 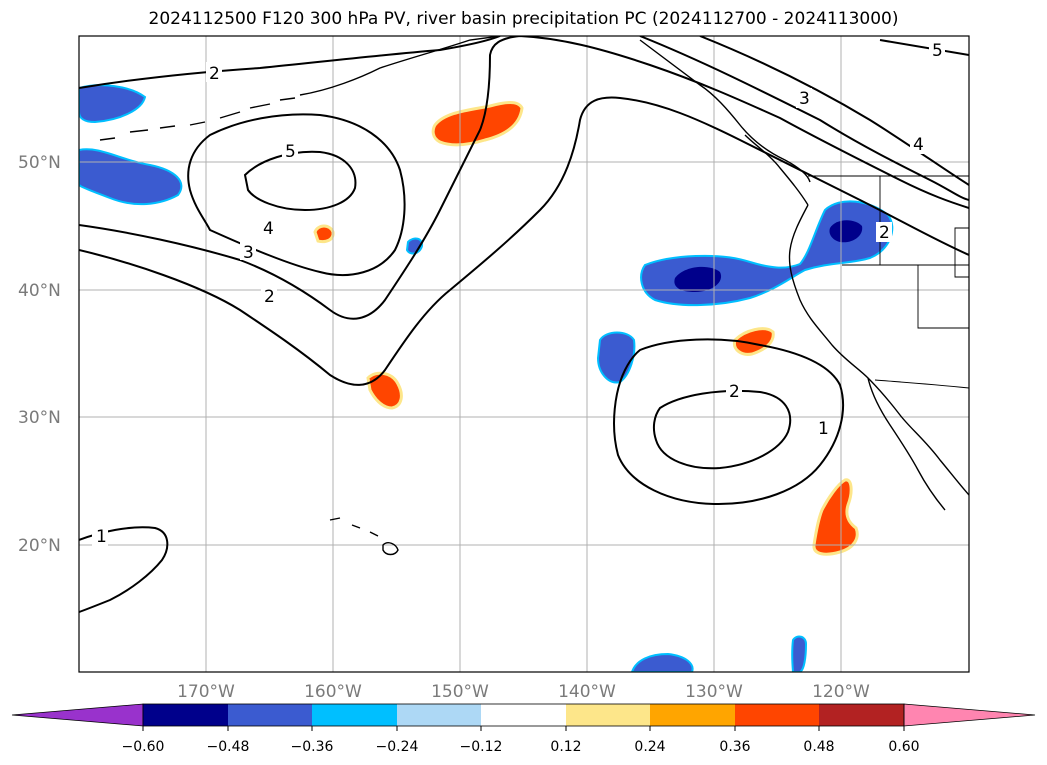 What do you see at coordinates (39, 418) in the screenshot?
I see `lat-label-30n: 30°N` at bounding box center [39, 418].